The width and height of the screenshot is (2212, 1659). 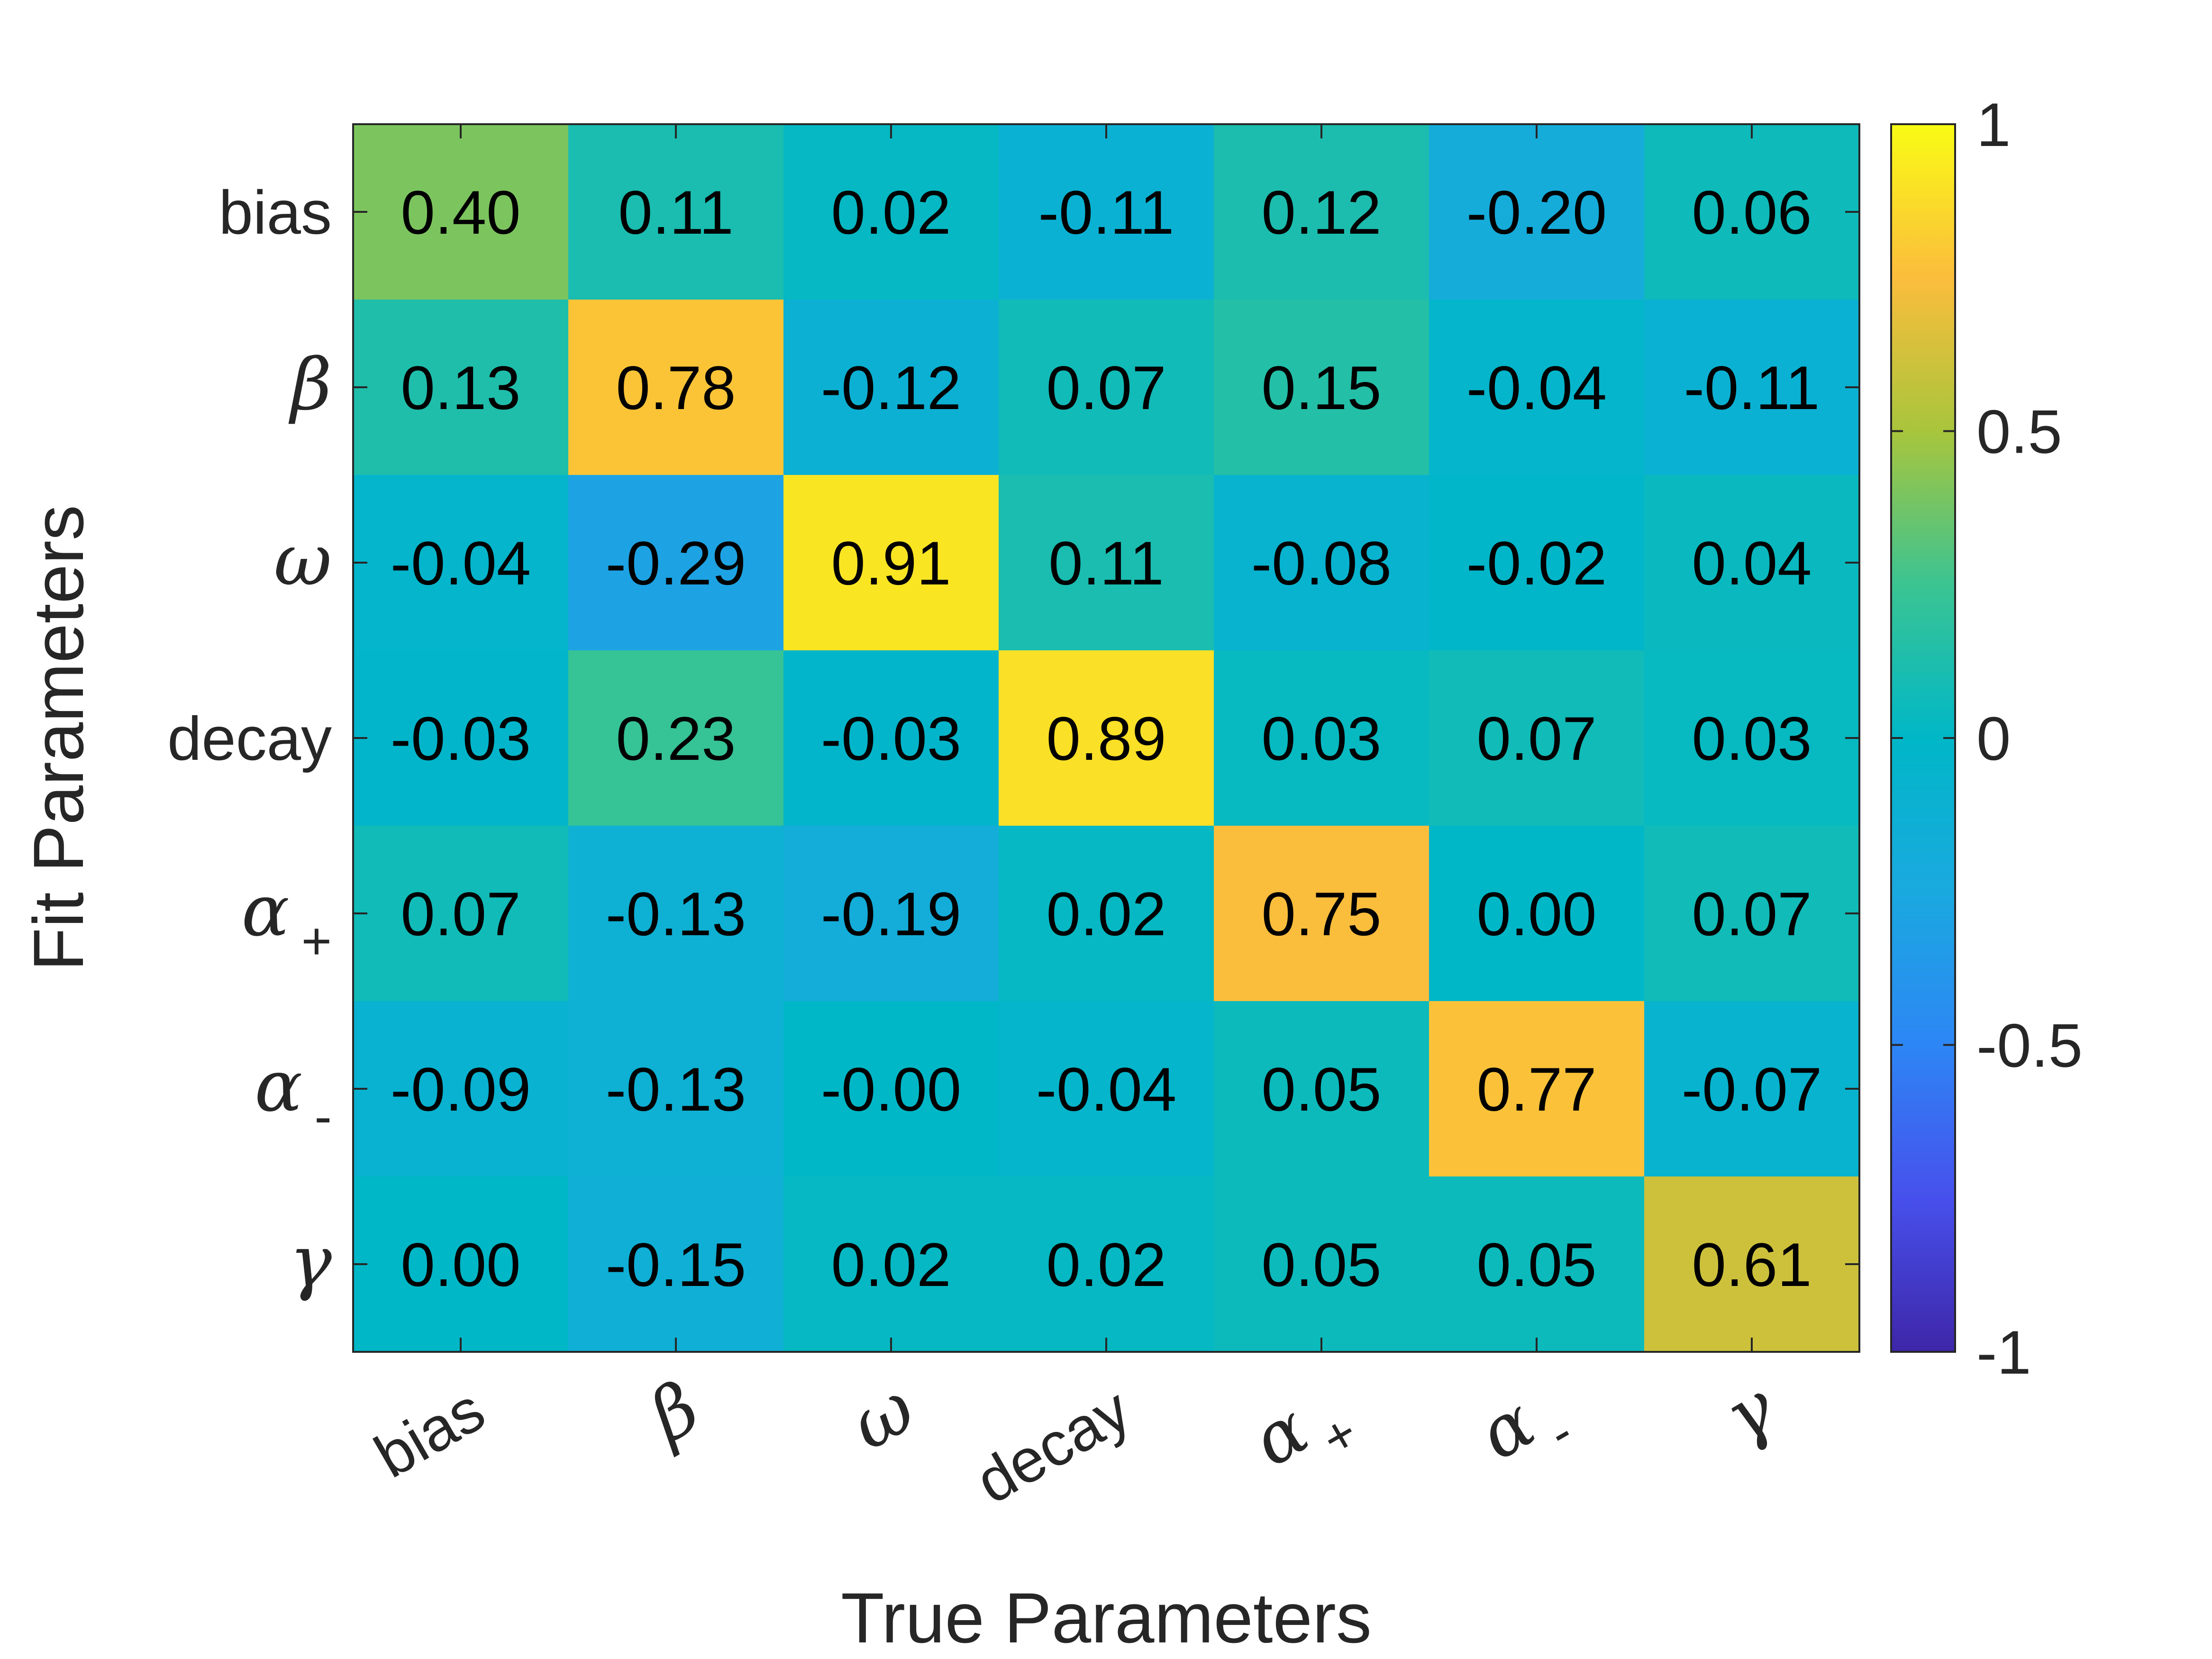 I want to click on cell-value-label: 0.40, so click(x=460, y=212).